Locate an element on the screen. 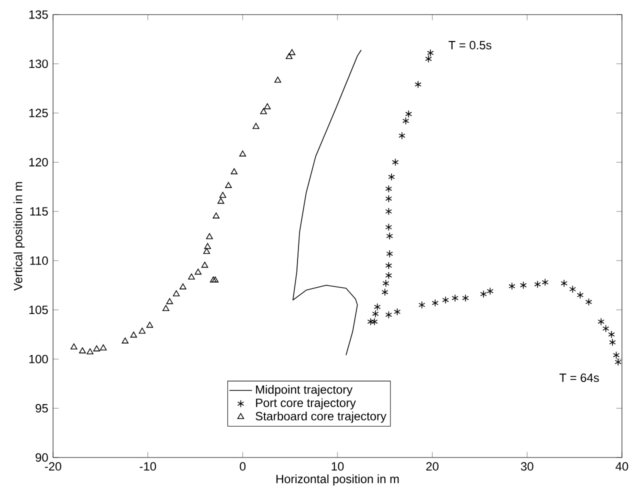  x-tick-label: 40 is located at coordinates (622, 466).